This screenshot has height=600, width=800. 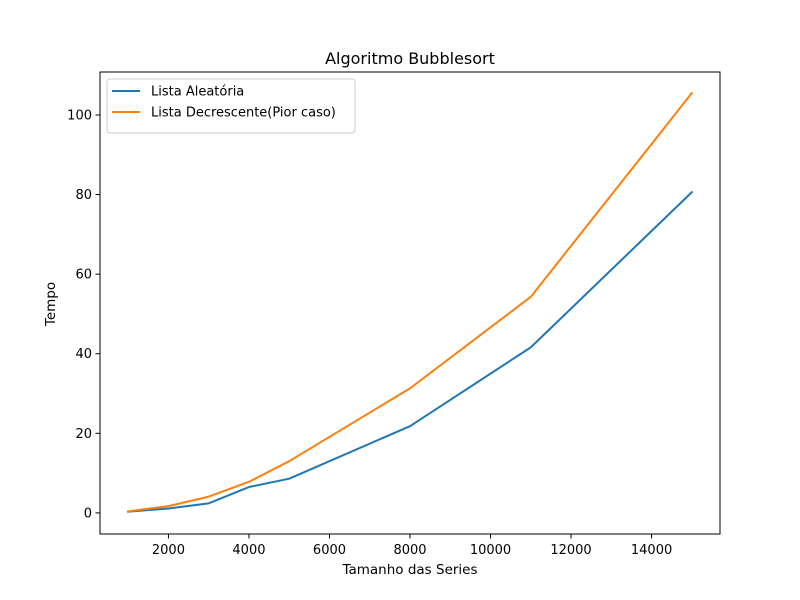 What do you see at coordinates (83, 195) in the screenshot?
I see `y-tick-label: 80` at bounding box center [83, 195].